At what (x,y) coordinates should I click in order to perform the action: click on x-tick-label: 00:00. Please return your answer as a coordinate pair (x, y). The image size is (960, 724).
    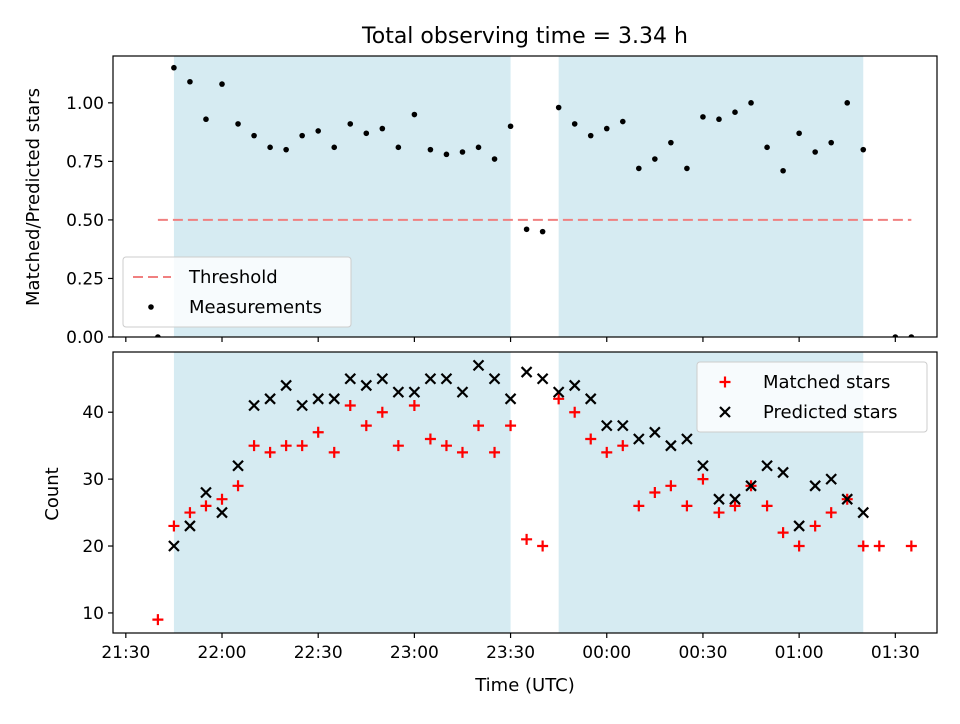
    Looking at the image, I should click on (606, 653).